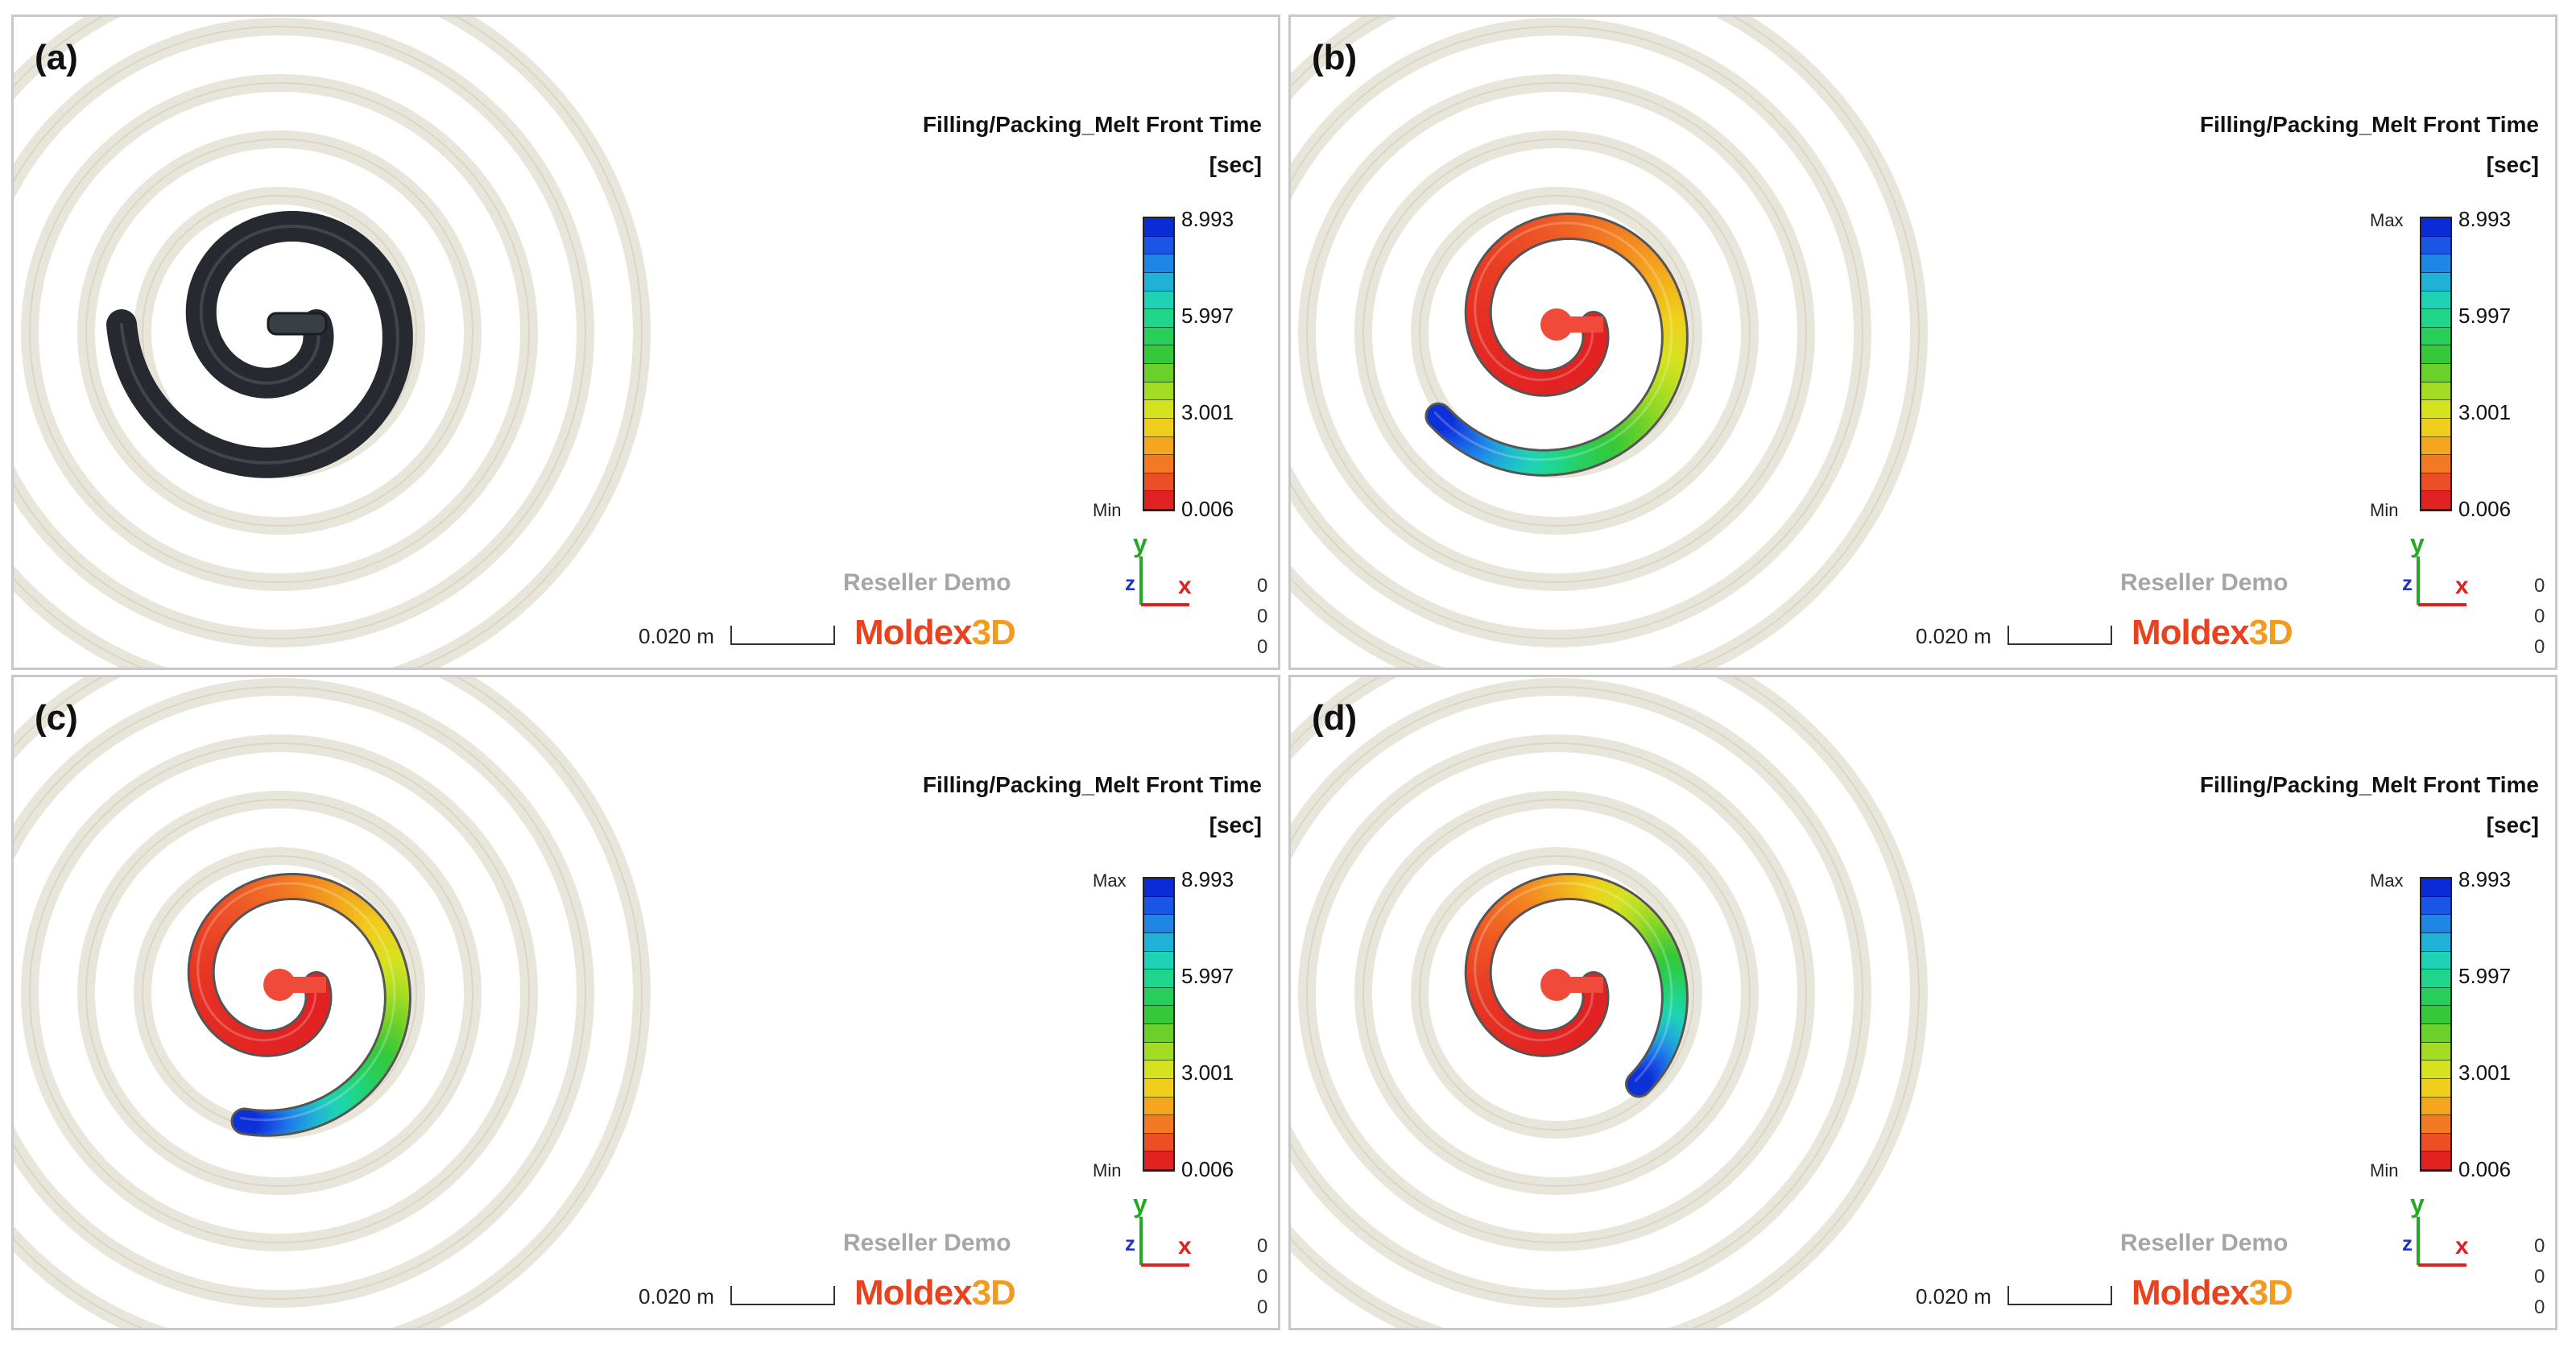 The image size is (2576, 1352). I want to click on panel-b-legend-min-value: 0.006, so click(2485, 509).